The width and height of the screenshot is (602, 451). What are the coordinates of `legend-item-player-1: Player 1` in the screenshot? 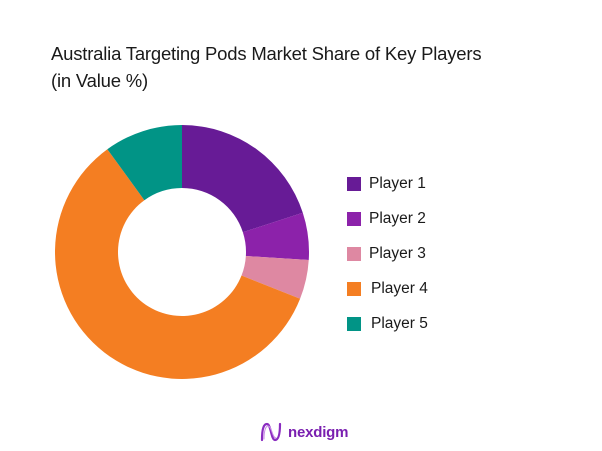 It's located at (386, 184).